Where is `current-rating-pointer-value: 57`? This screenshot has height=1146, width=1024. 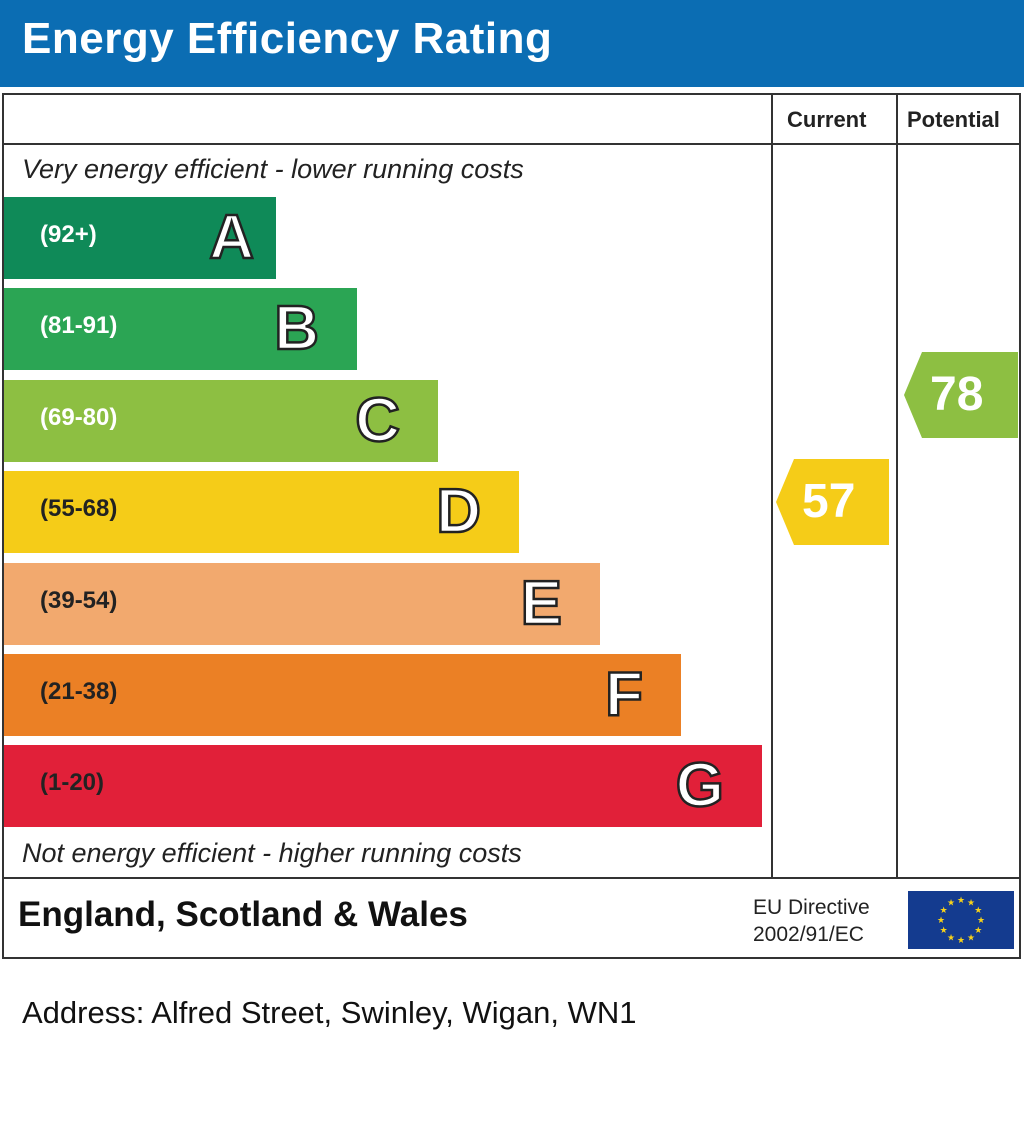
current-rating-pointer-value: 57 is located at coordinates (829, 501).